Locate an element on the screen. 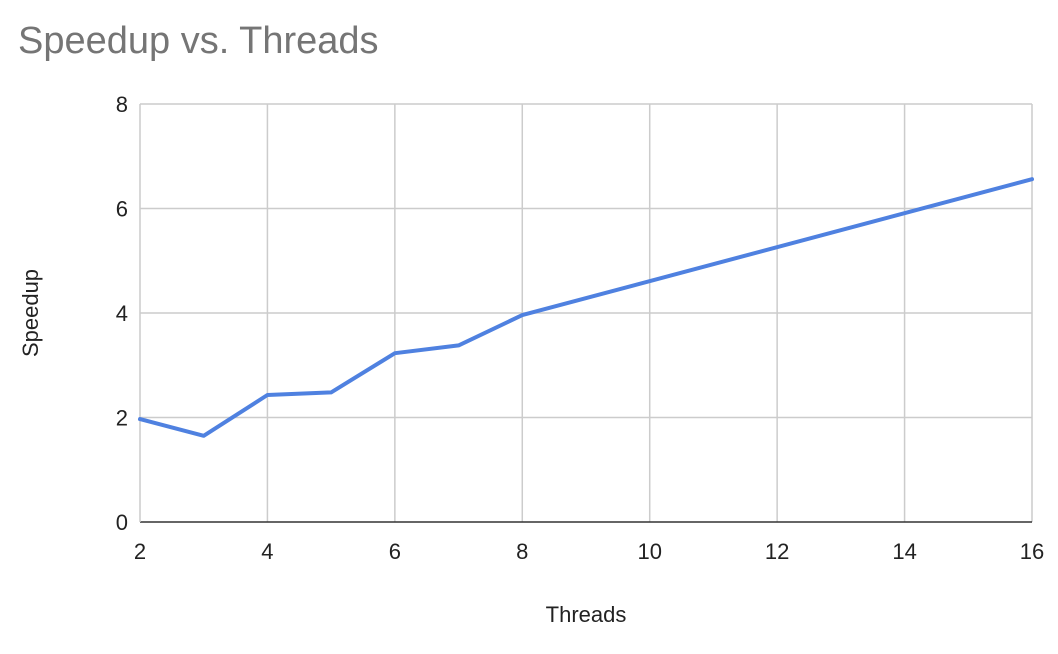  x-tick-label: 10 is located at coordinates (649, 551).